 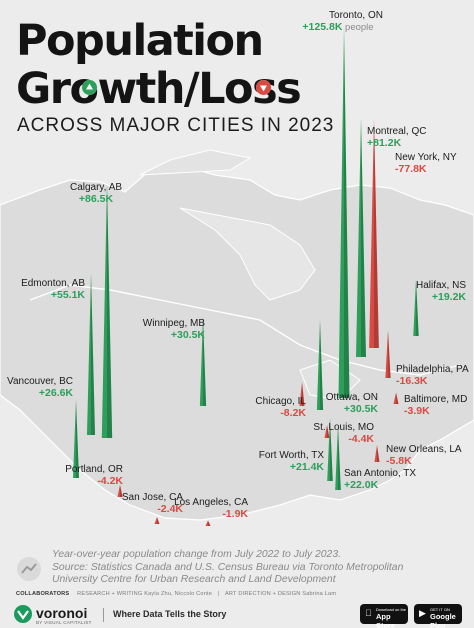 What do you see at coordinates (209, 523) in the screenshot?
I see `bar-shade-los-angeles-ca` at bounding box center [209, 523].